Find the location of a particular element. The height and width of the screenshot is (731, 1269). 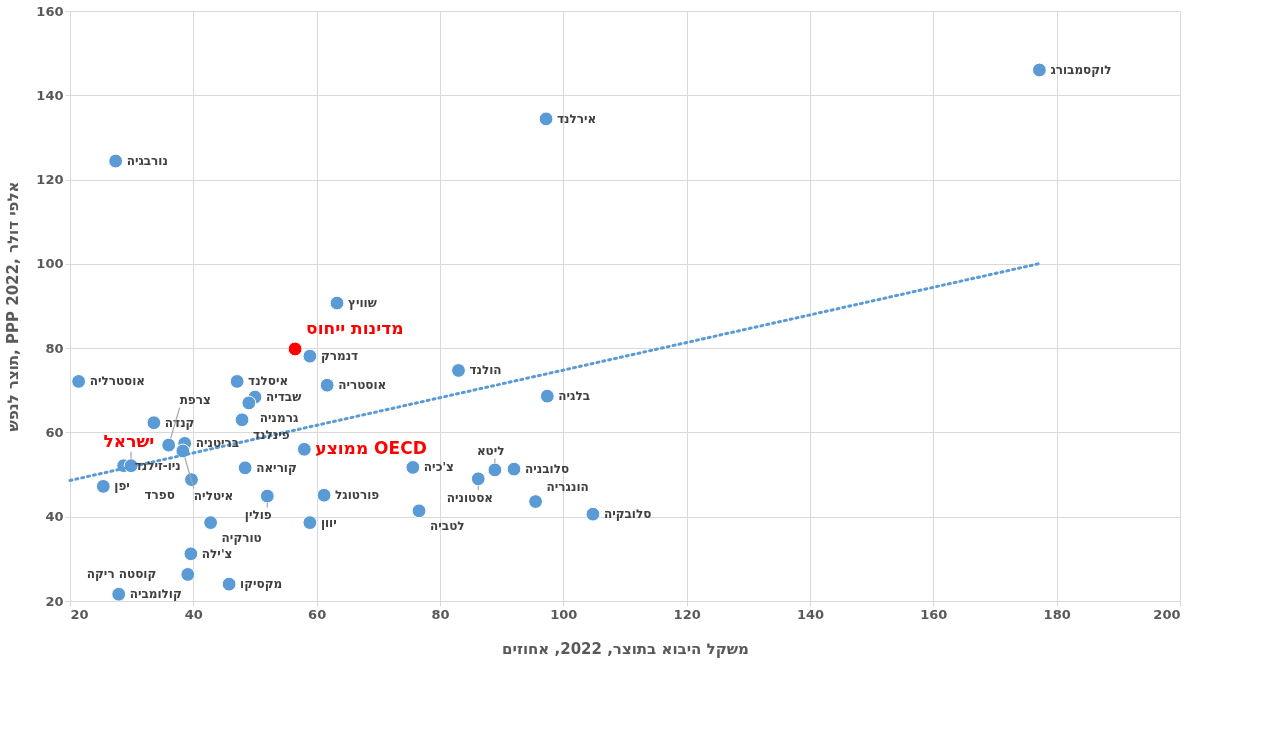

annotation: איטליה is located at coordinates (213, 495).